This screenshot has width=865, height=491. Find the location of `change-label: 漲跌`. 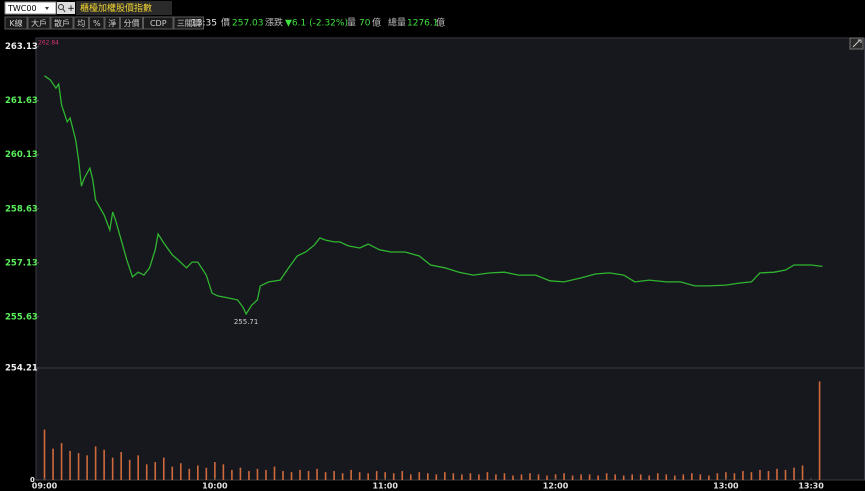

change-label: 漲跌 is located at coordinates (274, 23).